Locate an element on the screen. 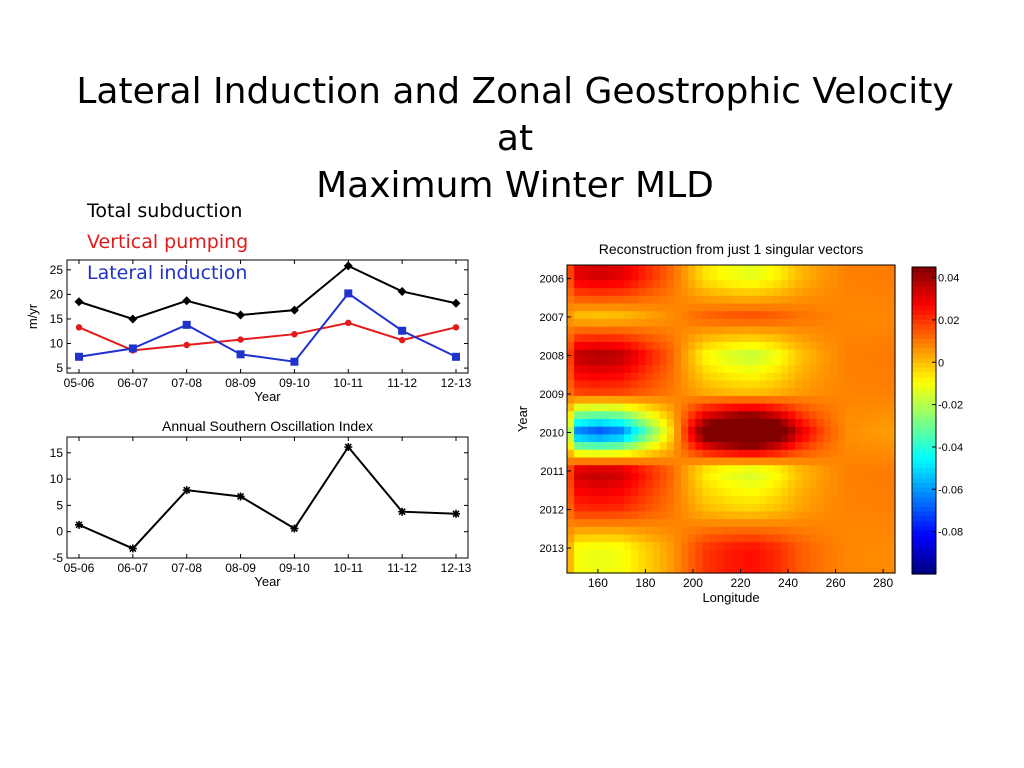 The height and width of the screenshot is (768, 1024). chart2-x-tick-label: 280 is located at coordinates (883, 583).